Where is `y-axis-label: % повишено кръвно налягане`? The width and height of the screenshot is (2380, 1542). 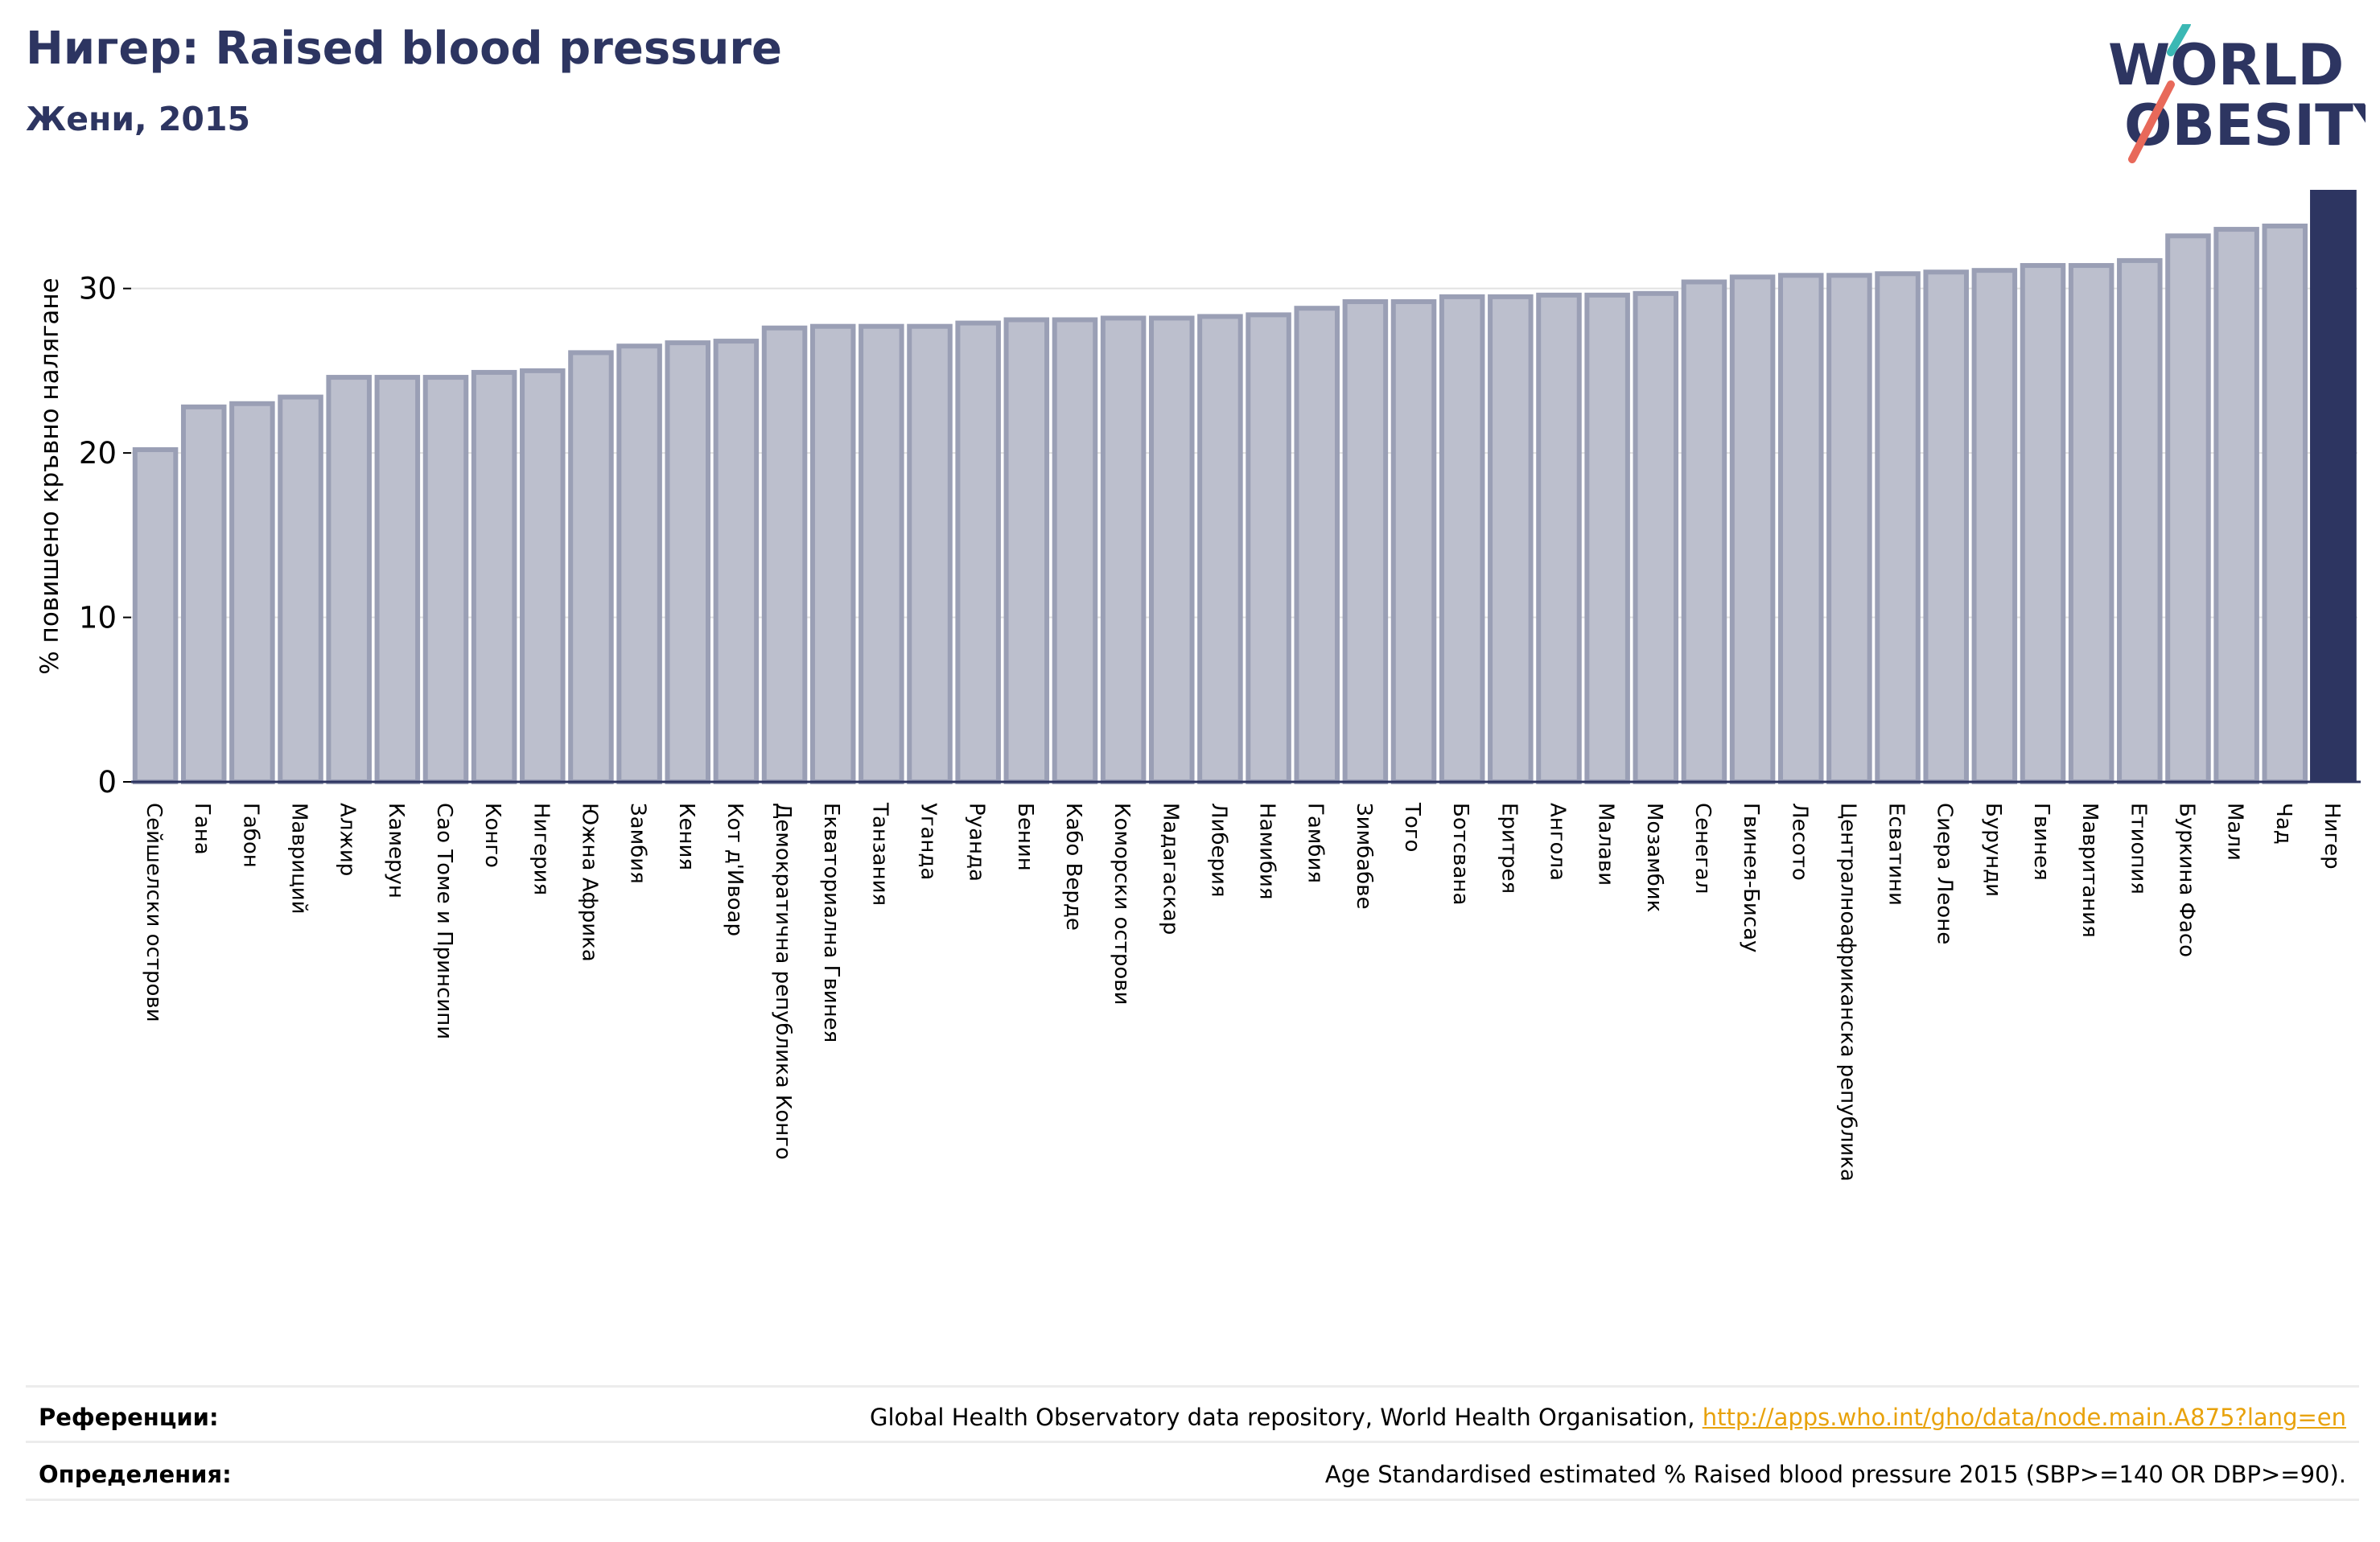 y-axis-label: % повишено кръвно налягане is located at coordinates (49, 476).